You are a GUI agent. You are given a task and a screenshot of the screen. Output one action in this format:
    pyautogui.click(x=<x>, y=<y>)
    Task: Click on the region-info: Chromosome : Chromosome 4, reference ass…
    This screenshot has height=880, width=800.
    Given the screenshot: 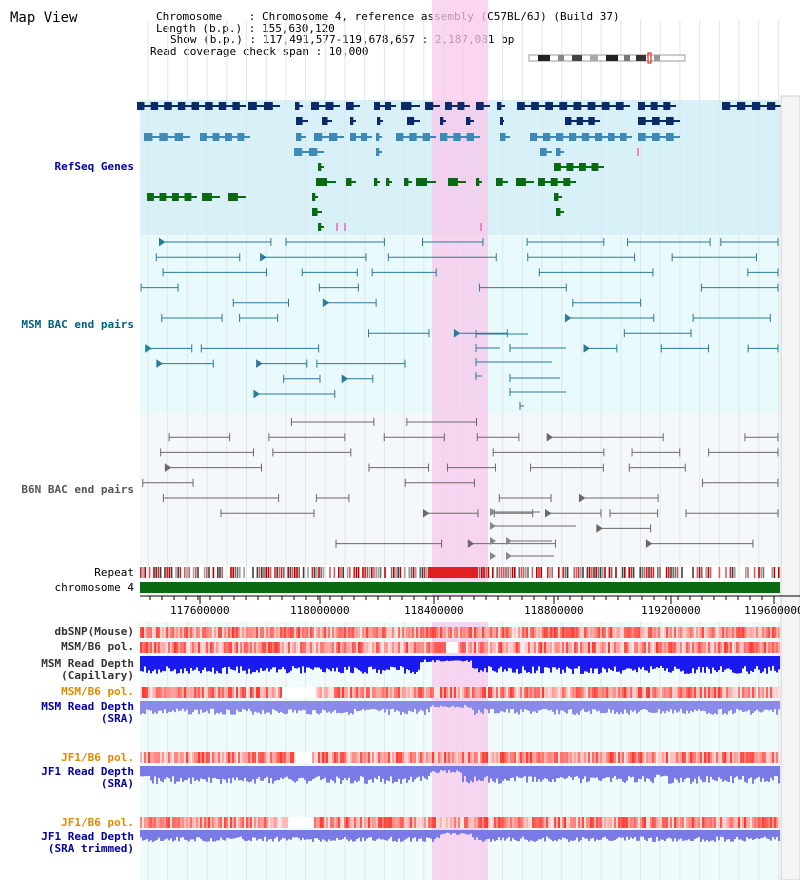 What is the action you would take?
    pyautogui.click(x=385, y=34)
    